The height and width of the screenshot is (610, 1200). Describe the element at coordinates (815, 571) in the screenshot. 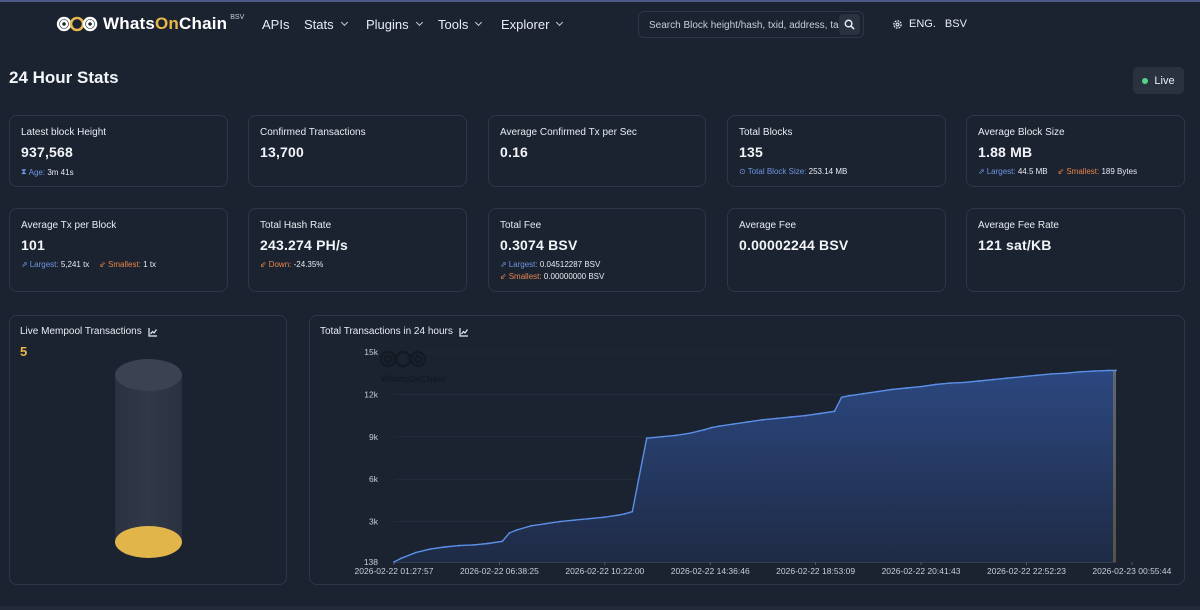

I see `x-tick-label: 2026-02-22 18:53:09` at that location.